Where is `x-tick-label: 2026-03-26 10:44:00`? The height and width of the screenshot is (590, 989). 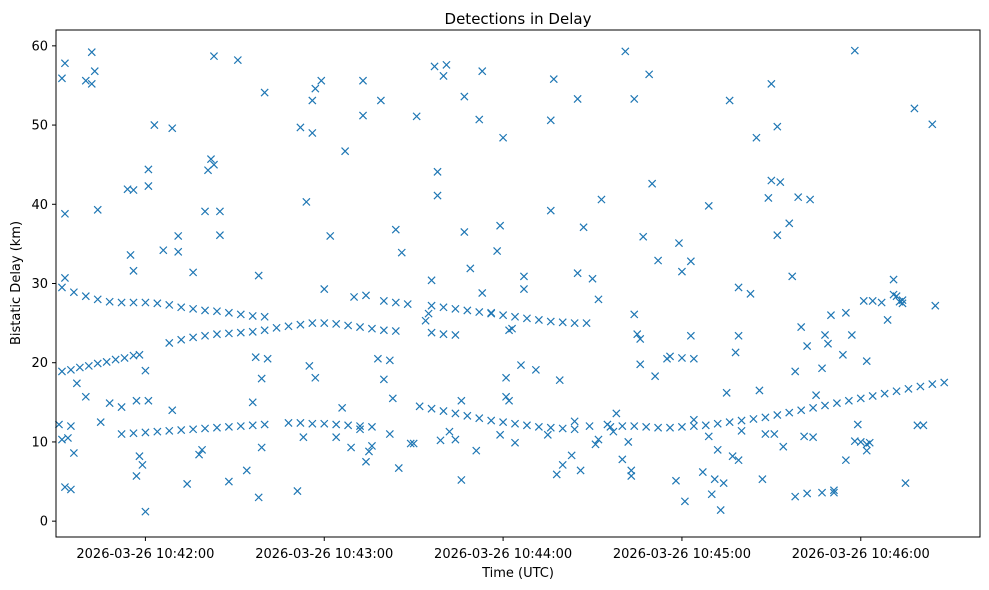
x-tick-label: 2026-03-26 10:44:00 is located at coordinates (503, 554).